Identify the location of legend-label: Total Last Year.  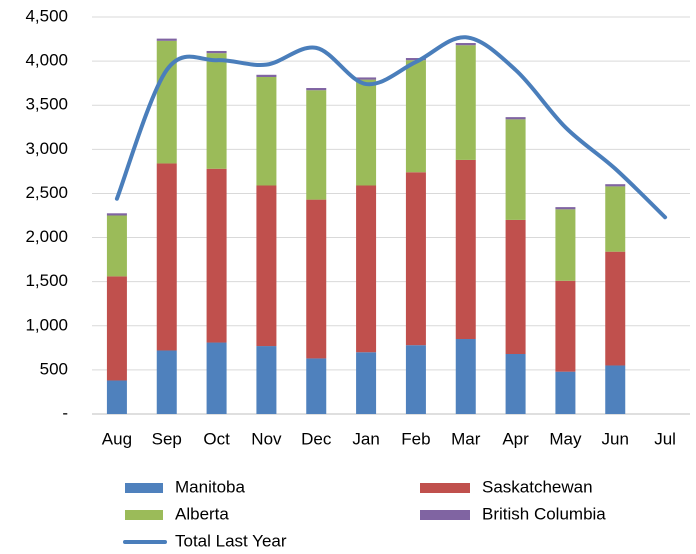
(231, 540).